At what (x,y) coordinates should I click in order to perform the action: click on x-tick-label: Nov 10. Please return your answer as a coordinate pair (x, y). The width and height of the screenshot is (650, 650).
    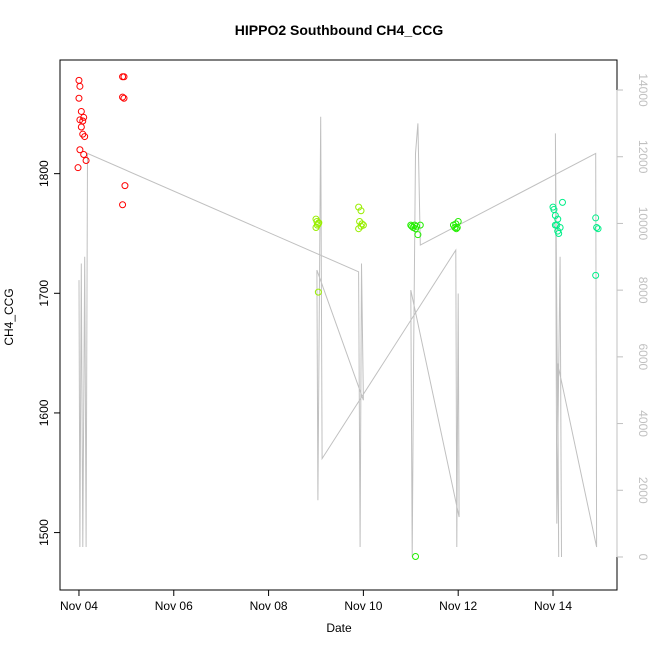
    Looking at the image, I should click on (363, 606).